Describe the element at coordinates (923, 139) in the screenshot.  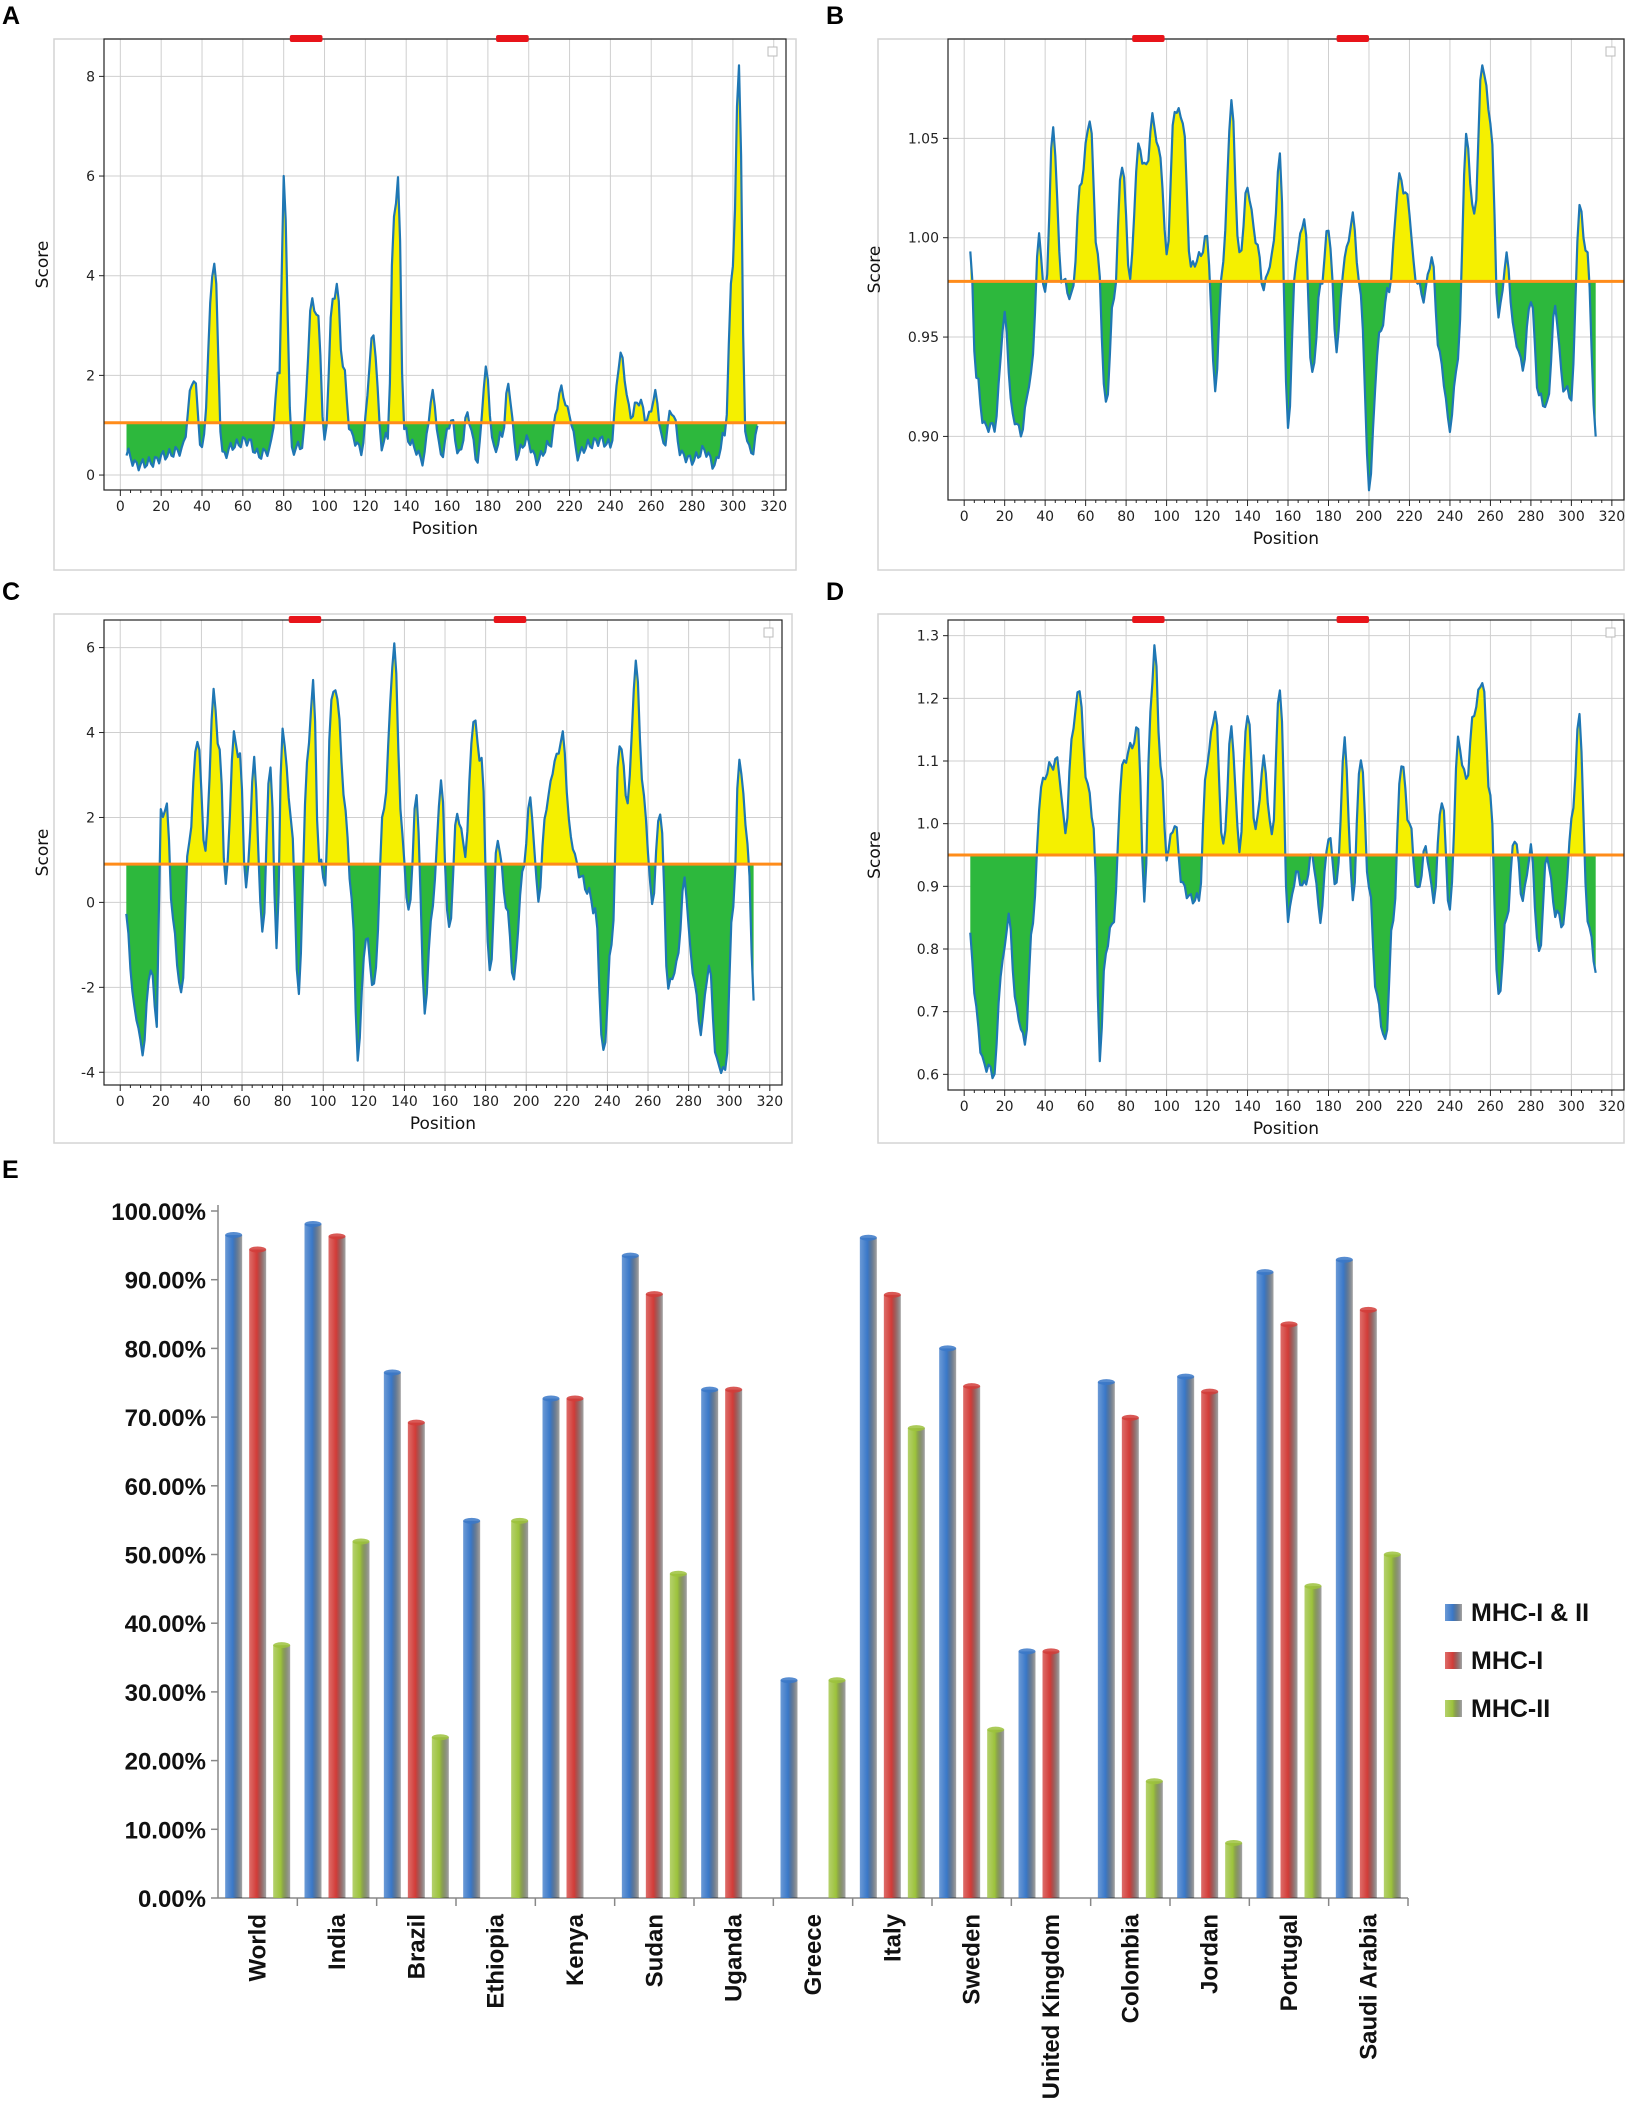
I see `y-tick-label: 1.05` at that location.